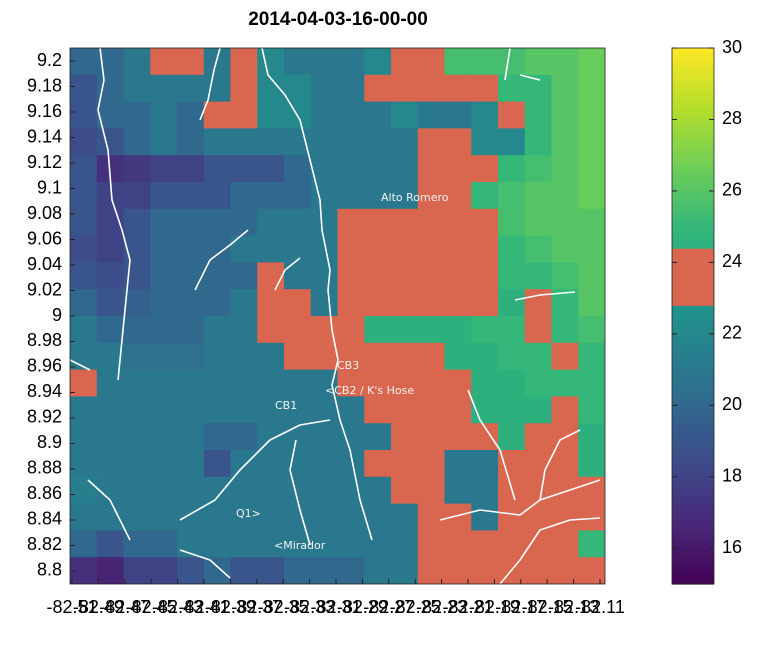 Image resolution: width=770 pixels, height=650 pixels. Describe the element at coordinates (44, 340) in the screenshot. I see `y-tick-label: 8.98` at that location.